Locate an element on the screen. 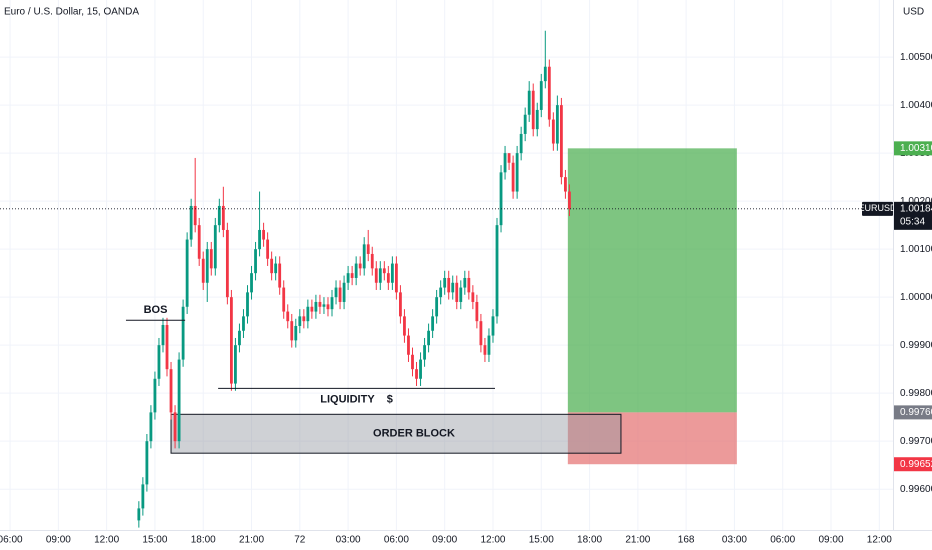 This screenshot has height=550, width=932. symbol-label: EURUSD is located at coordinates (877, 208).